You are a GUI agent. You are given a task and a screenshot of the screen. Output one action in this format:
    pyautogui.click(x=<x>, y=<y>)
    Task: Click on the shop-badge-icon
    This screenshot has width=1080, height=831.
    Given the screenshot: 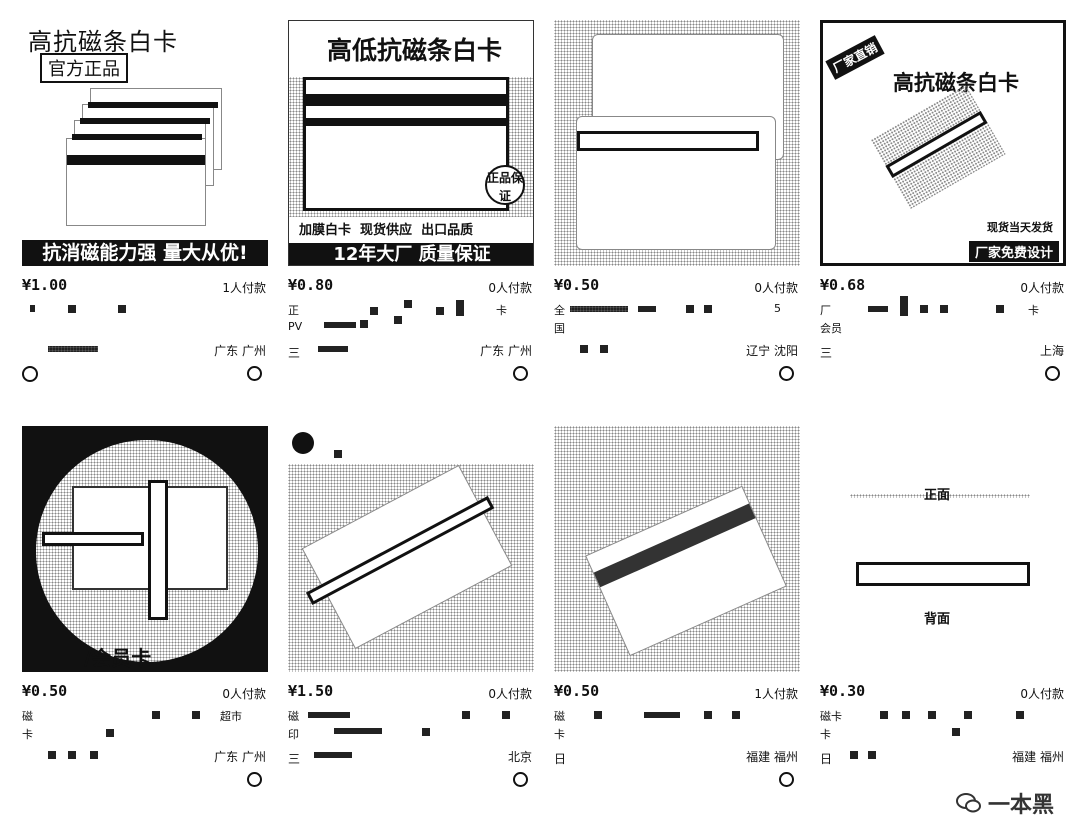 What is the action you would take?
    pyautogui.click(x=30, y=374)
    